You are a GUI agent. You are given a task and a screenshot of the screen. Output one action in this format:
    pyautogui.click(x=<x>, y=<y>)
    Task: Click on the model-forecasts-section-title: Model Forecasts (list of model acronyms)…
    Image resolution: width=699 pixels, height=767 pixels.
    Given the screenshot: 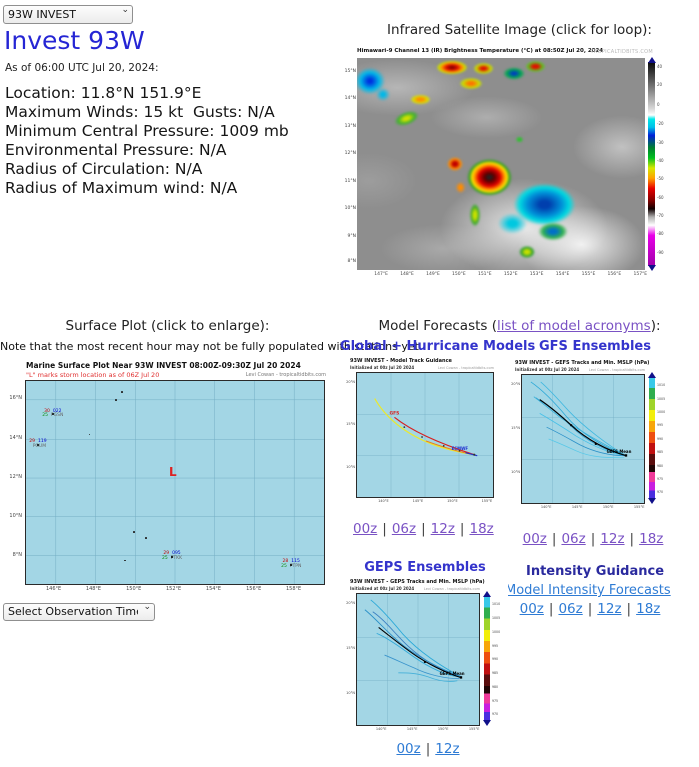 What is the action you would take?
    pyautogui.click(x=519, y=326)
    